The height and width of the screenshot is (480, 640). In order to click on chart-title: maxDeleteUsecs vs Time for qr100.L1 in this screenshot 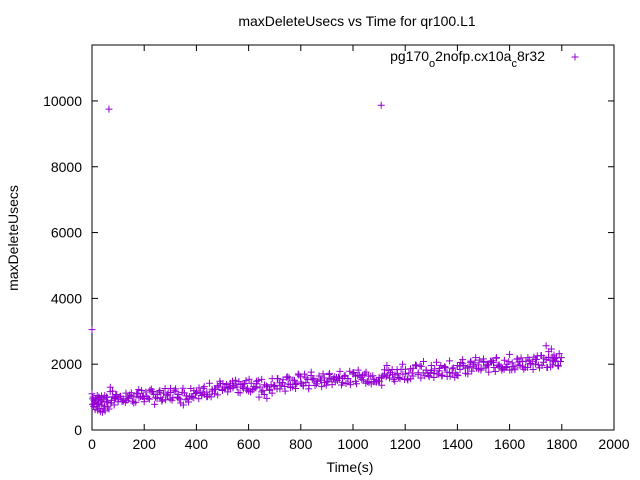, I will do `click(357, 21)`.